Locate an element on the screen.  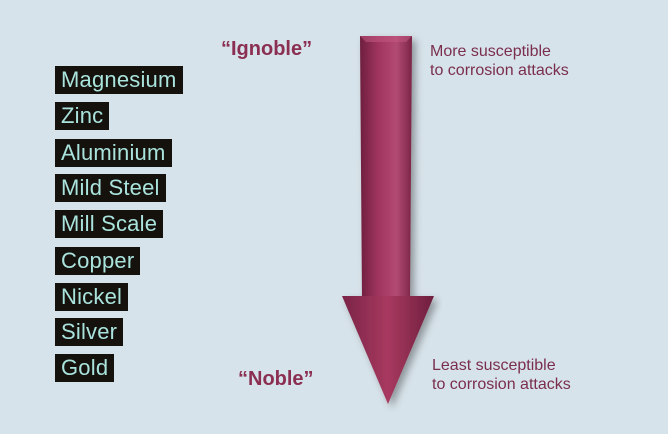
metal-label-aluminium: Aluminium is located at coordinates (113, 153).